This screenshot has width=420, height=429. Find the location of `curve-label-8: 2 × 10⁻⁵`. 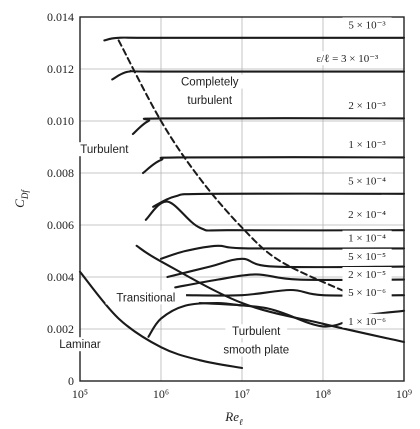

curve-label-8: 2 × 10⁻⁵ is located at coordinates (367, 275).